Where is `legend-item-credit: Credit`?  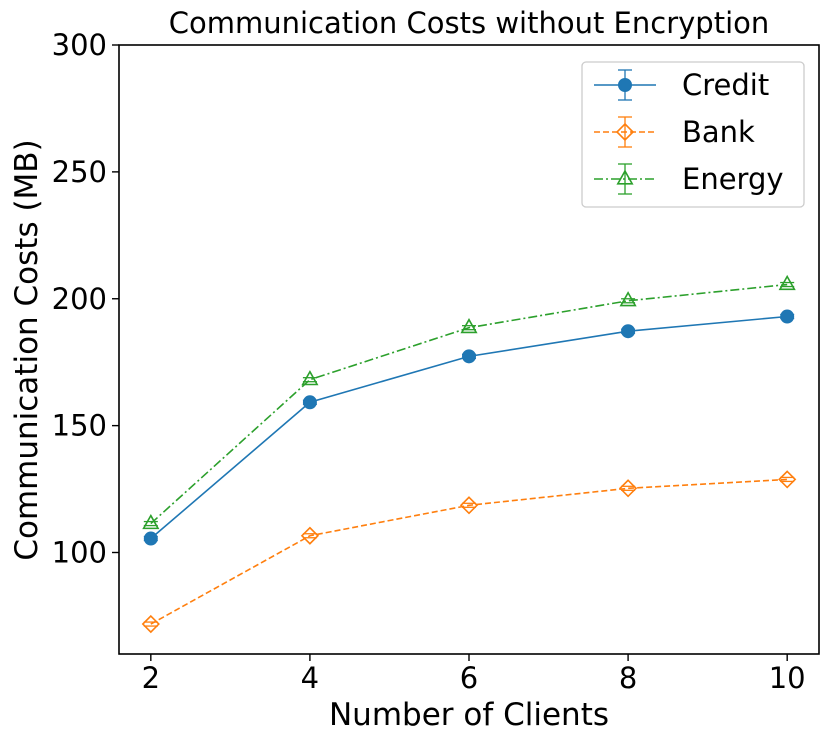
legend-item-credit: Credit is located at coordinates (681, 85).